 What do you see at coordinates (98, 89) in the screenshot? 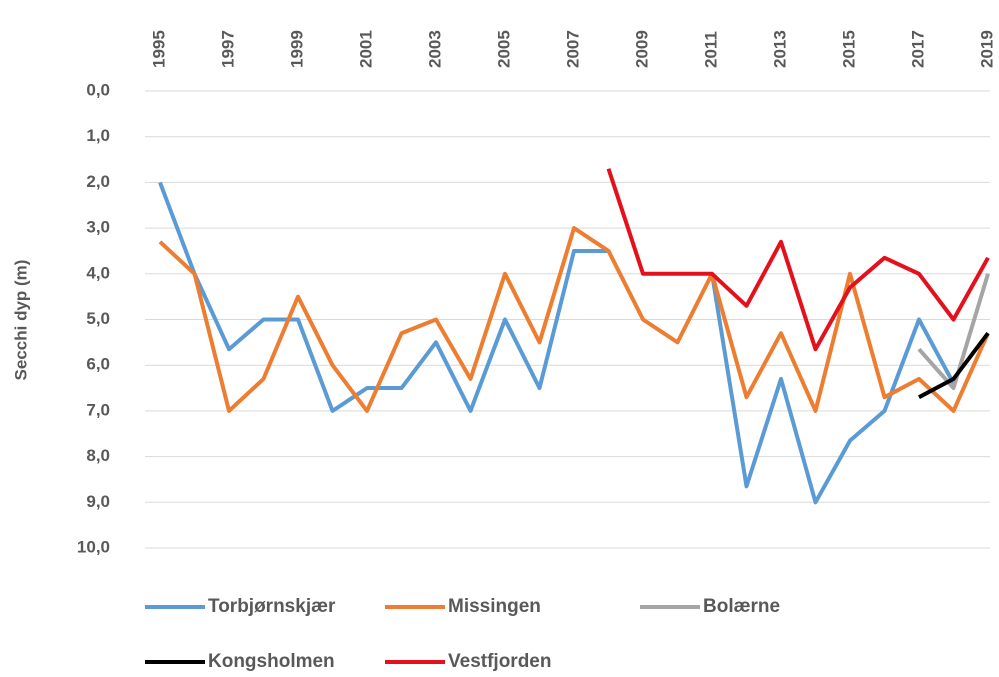
I see `y-tick-label: 0,0` at bounding box center [98, 89].